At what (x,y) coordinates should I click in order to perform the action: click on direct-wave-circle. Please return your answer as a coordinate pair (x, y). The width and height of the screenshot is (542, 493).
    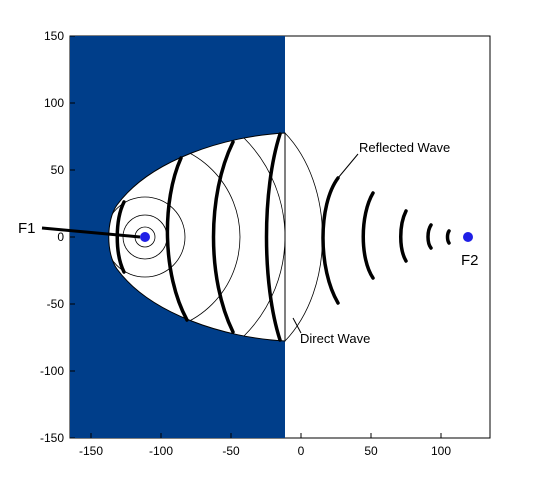
    Looking at the image, I should click on (147, 237).